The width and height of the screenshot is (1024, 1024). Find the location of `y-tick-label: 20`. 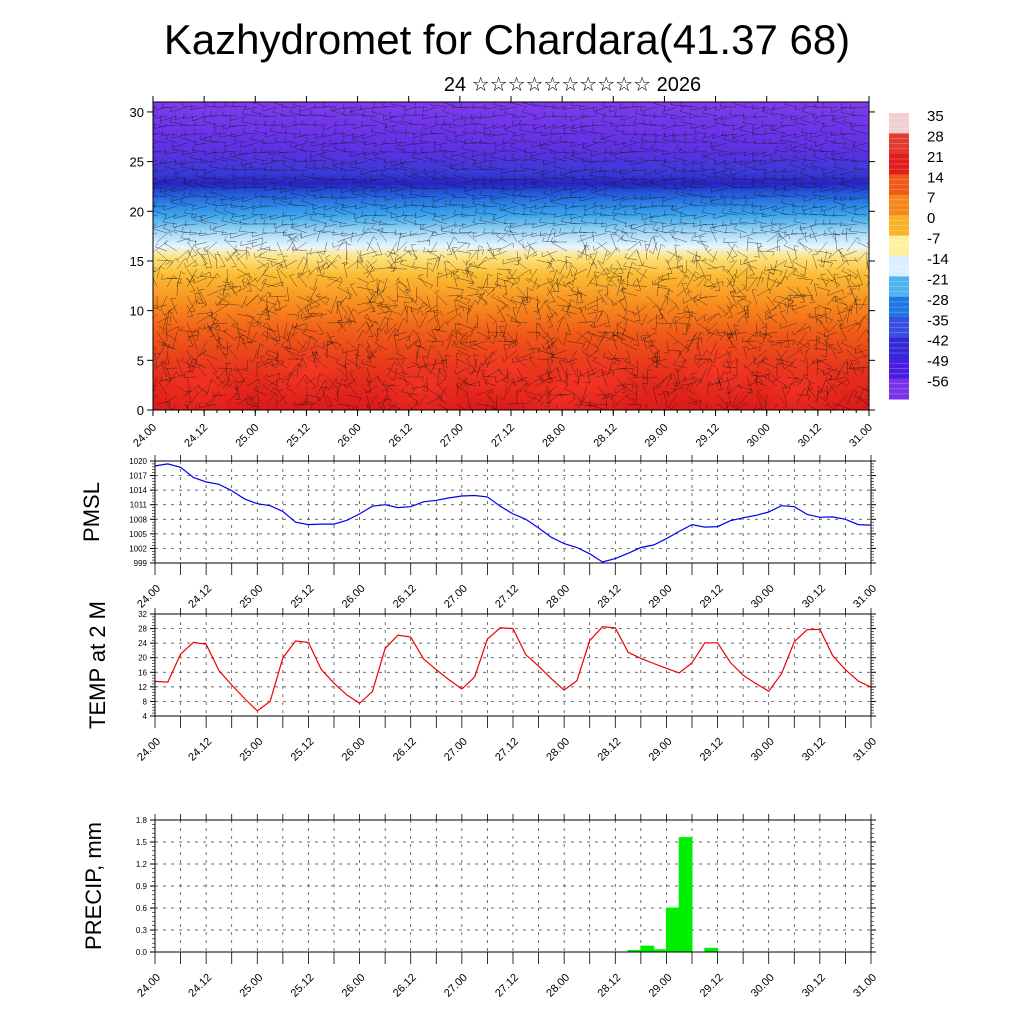

y-tick-label: 20 is located at coordinates (142, 658).